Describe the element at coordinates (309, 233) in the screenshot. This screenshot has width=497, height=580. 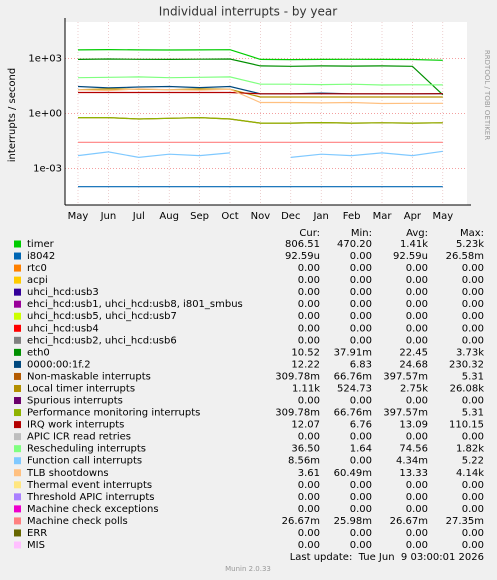
I see `legend-header: Cur:` at that location.